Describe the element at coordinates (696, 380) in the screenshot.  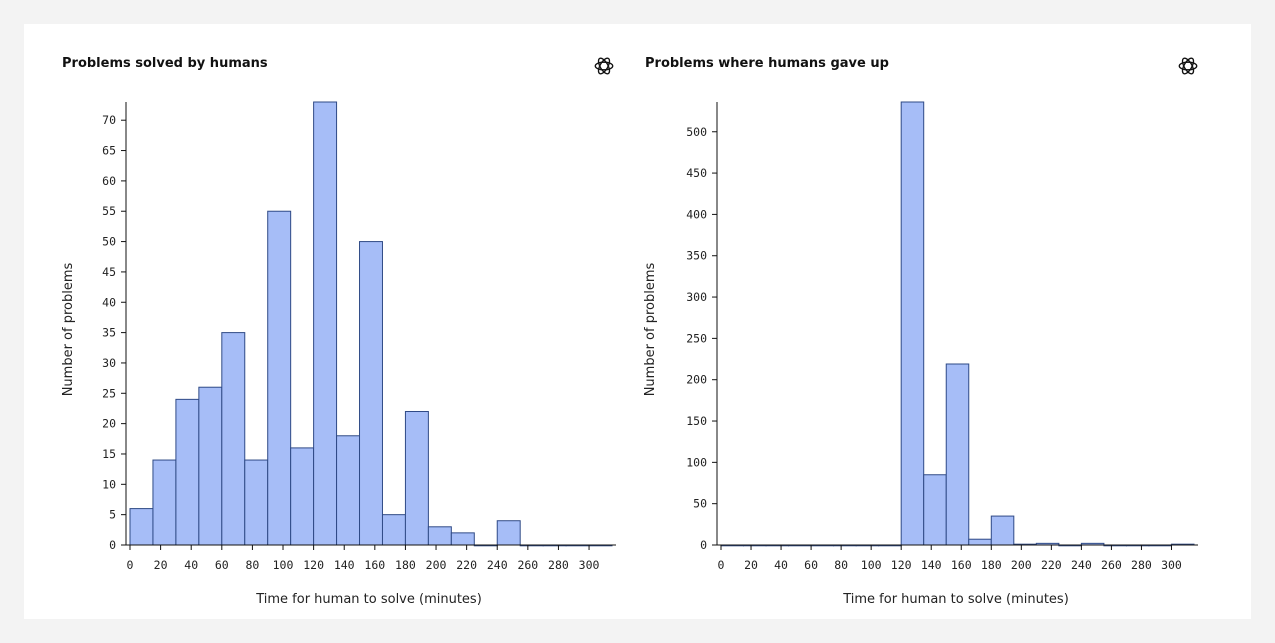
I see `y-tick-label: 200` at that location.